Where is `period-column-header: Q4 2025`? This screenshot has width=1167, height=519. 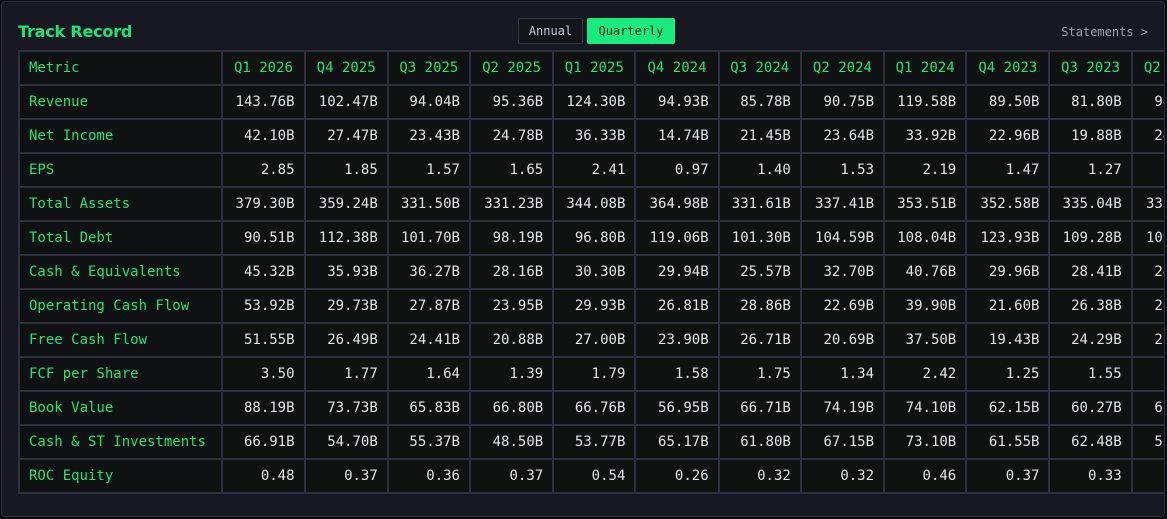
period-column-header: Q4 2025 is located at coordinates (346, 68).